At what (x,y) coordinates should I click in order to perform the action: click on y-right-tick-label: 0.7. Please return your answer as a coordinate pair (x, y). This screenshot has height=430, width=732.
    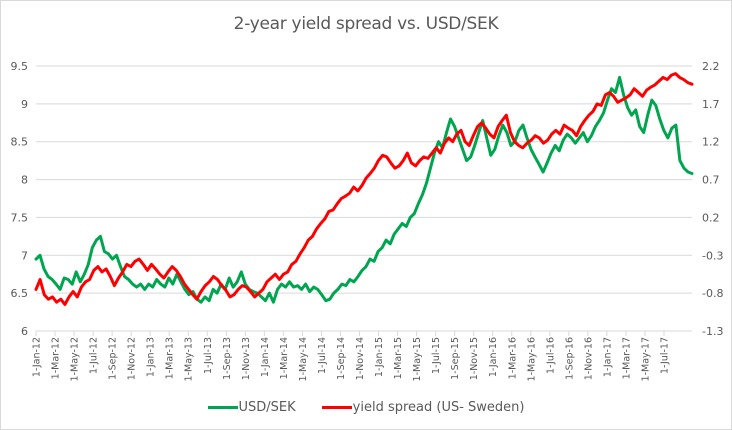
    Looking at the image, I should click on (711, 180).